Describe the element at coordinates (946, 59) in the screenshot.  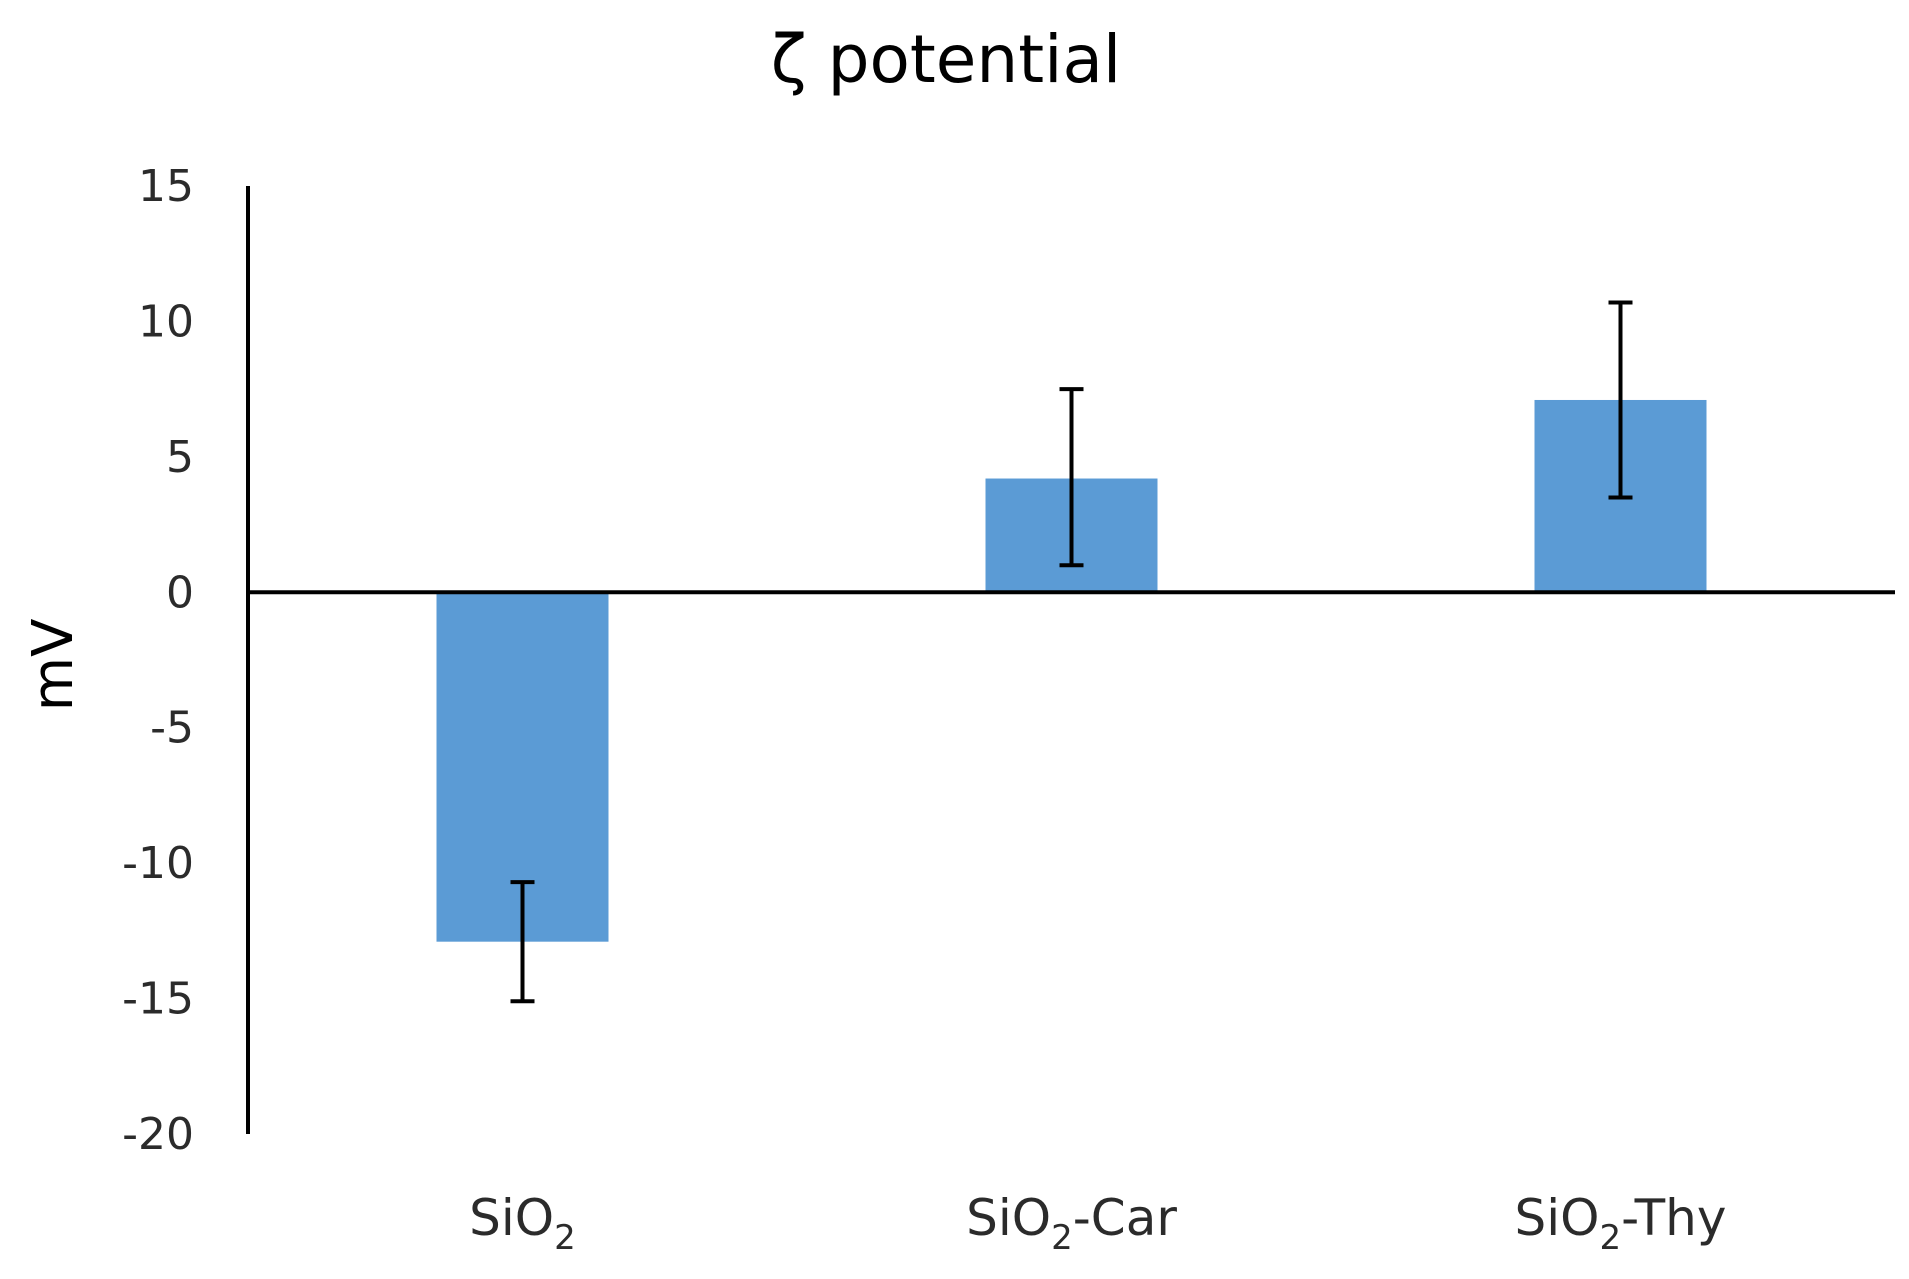
I see `chart-title: ζ potential` at that location.